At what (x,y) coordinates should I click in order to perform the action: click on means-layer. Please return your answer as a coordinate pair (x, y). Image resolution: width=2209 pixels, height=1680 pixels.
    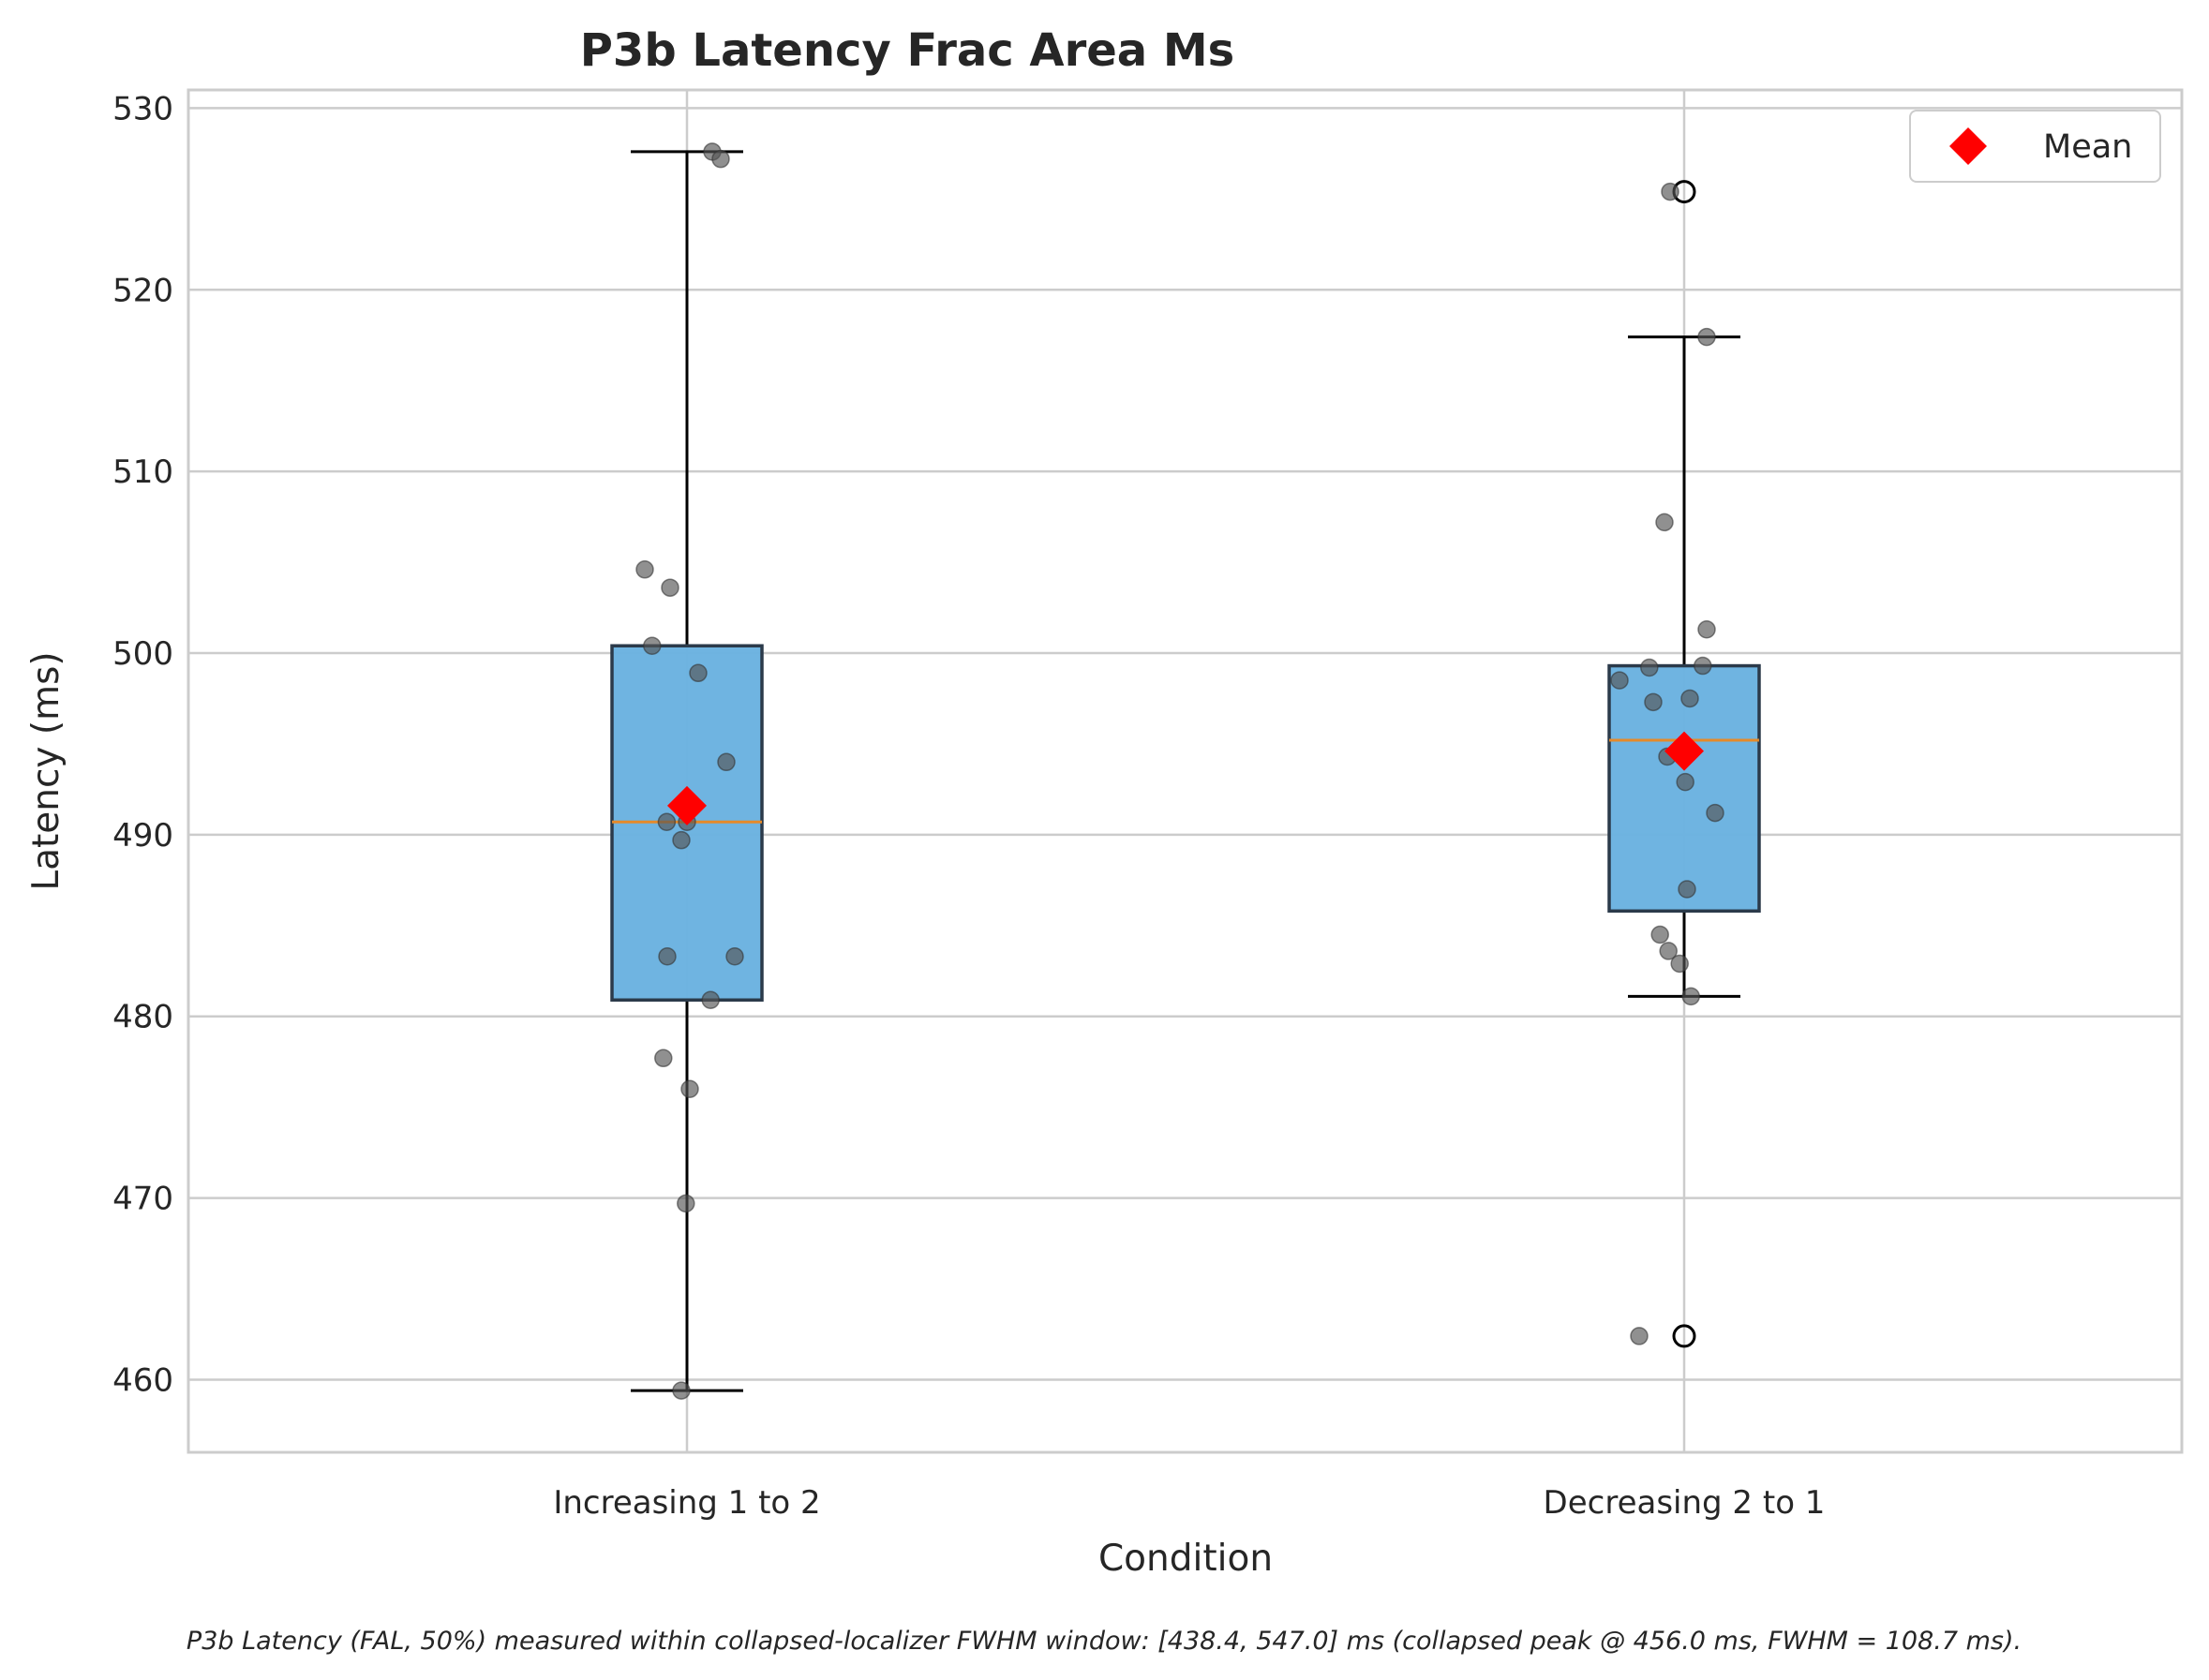
    Looking at the image, I should click on (1185, 778).